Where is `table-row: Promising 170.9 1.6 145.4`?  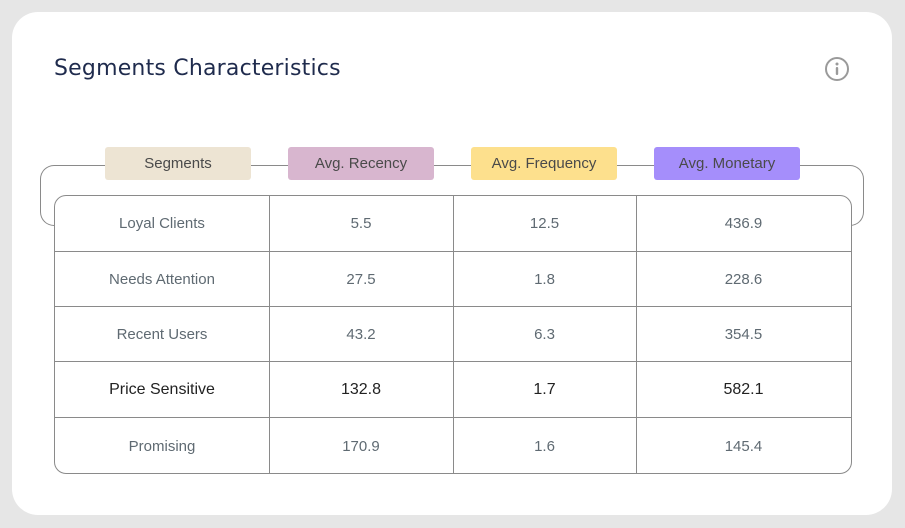 table-row: Promising 170.9 1.6 145.4 is located at coordinates (453, 445).